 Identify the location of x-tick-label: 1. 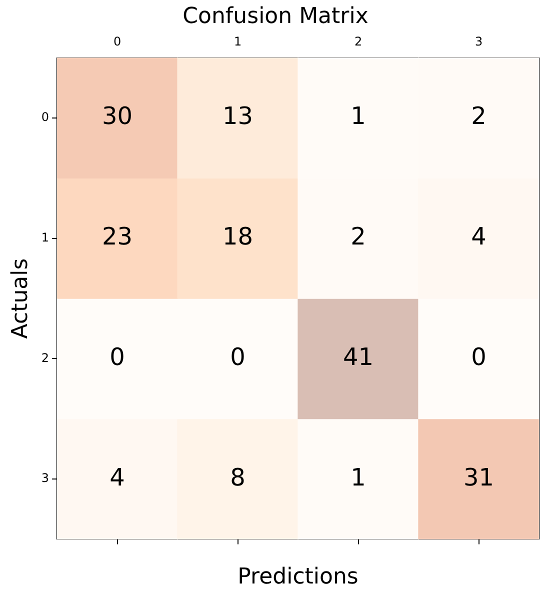
(238, 41).